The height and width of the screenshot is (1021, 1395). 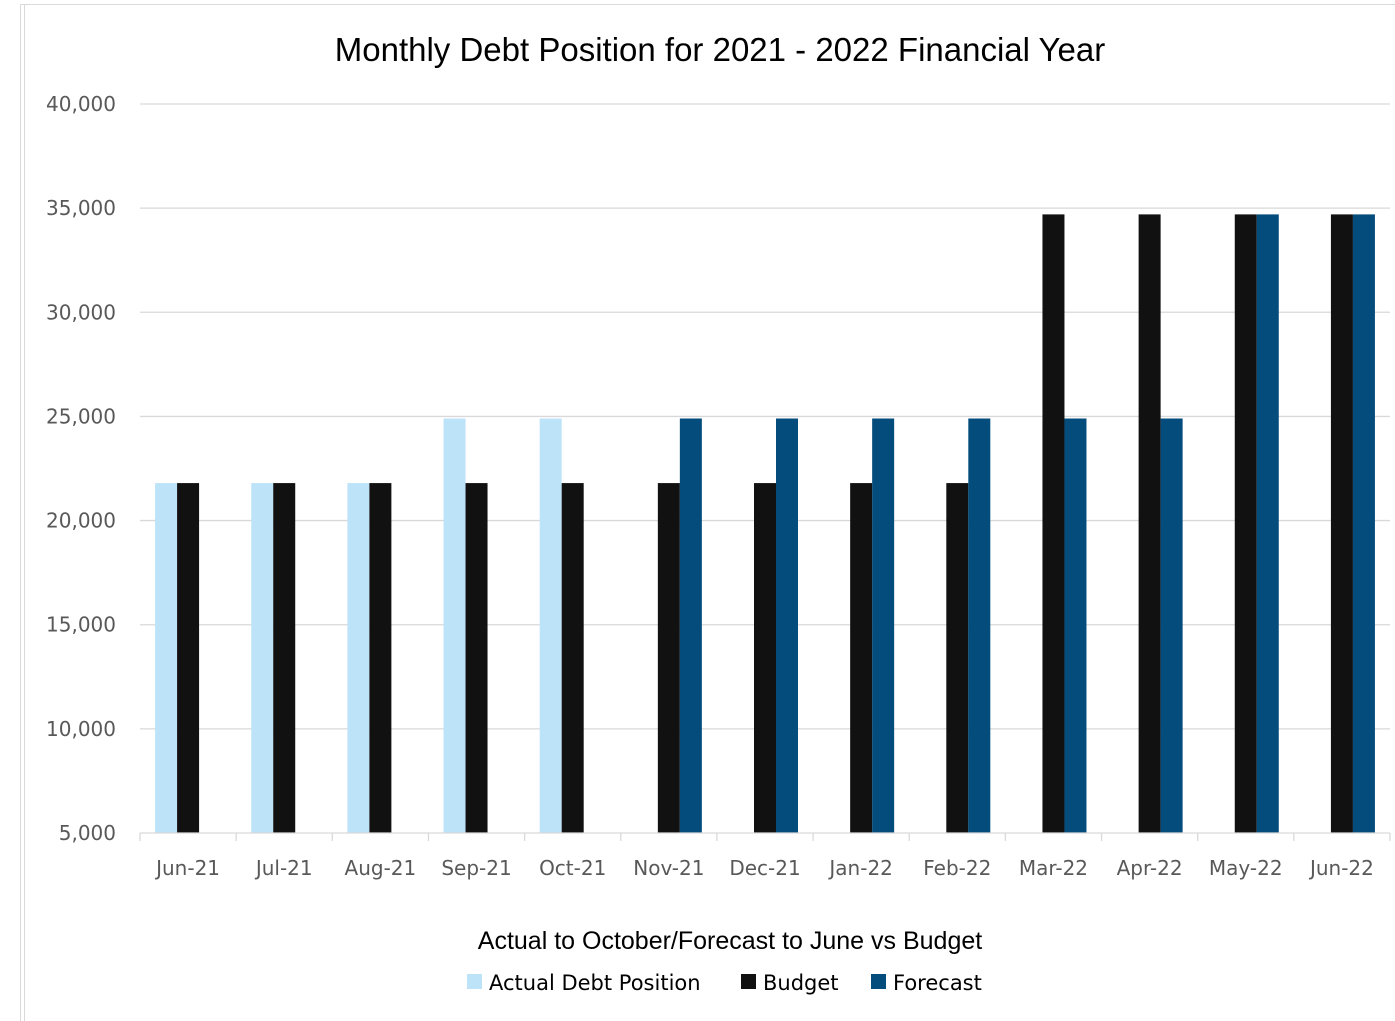 What do you see at coordinates (283, 868) in the screenshot?
I see `x-tick-label: Jul-21` at bounding box center [283, 868].